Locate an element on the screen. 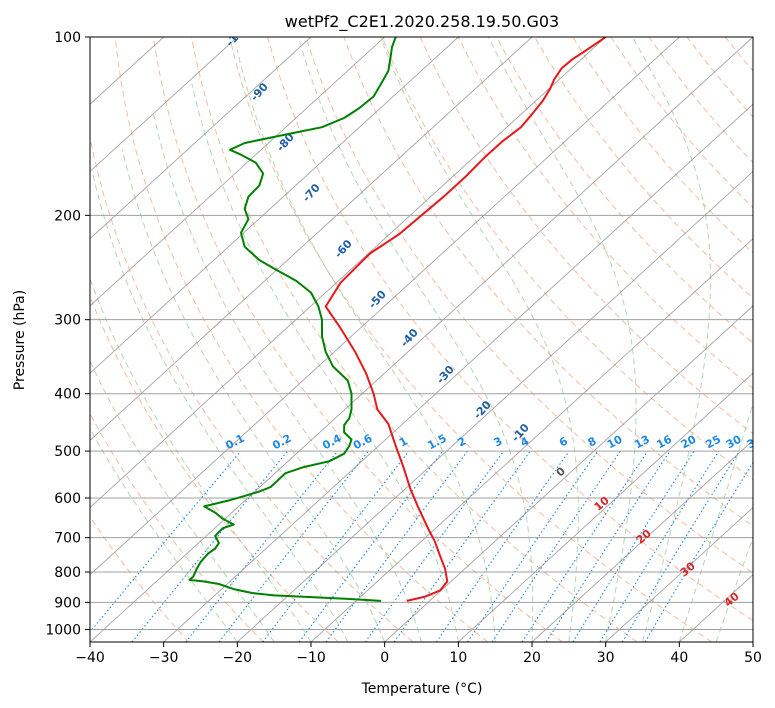  x-tick-label: 0 is located at coordinates (384, 658).